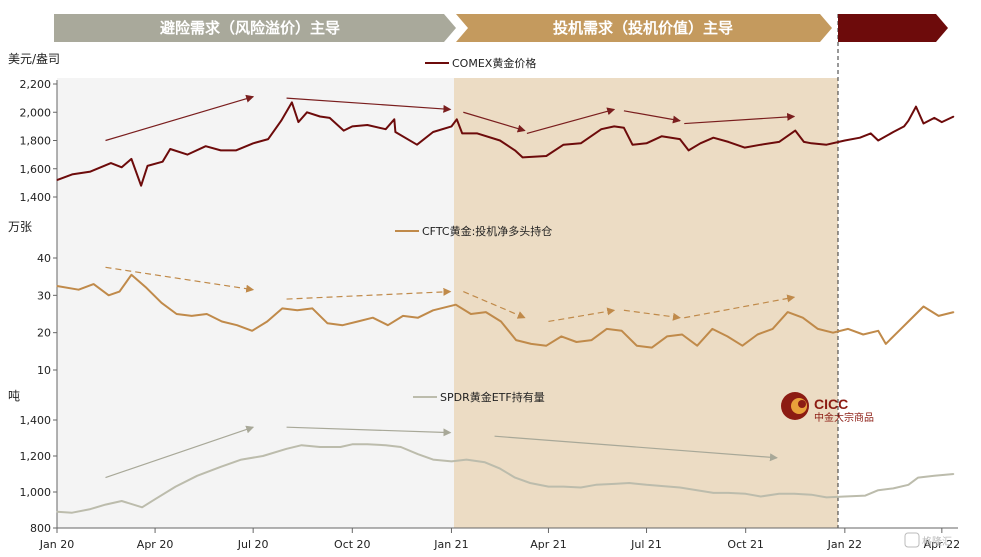  What do you see at coordinates (14, 396) in the screenshot?
I see `spdr-unit-label: 吨` at bounding box center [14, 396].